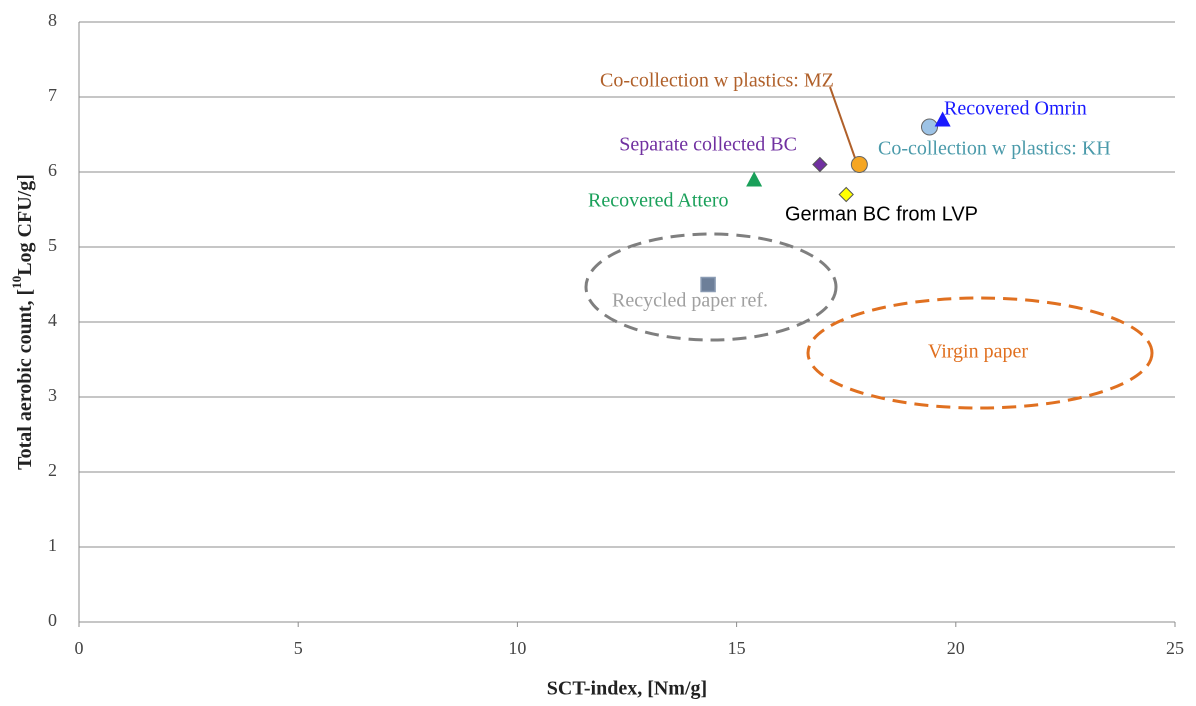 This screenshot has height=706, width=1196. Describe the element at coordinates (881, 214) in the screenshot. I see `point-label: German BC from LVP` at that location.